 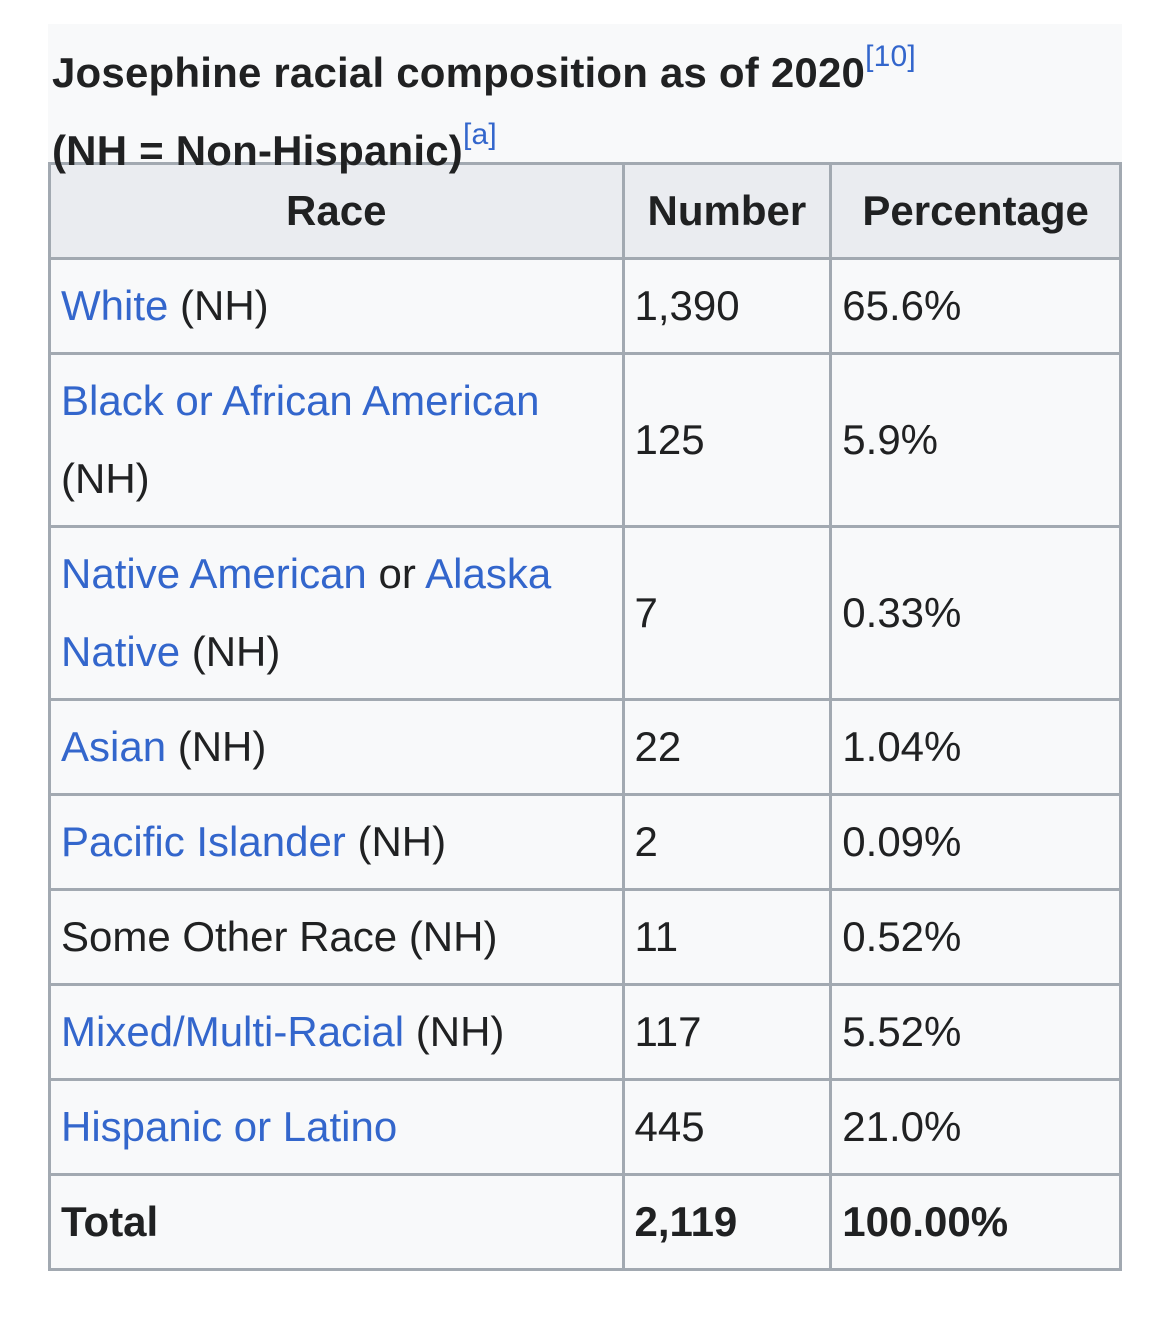 I want to click on table-row: Asian (NH) 22 1.04%, so click(x=585, y=747).